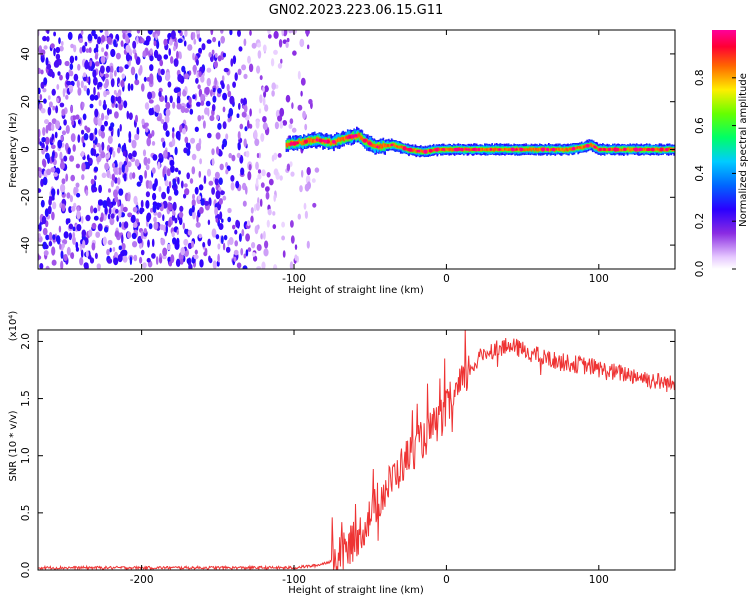 This screenshot has width=750, height=600. Describe the element at coordinates (700, 125) in the screenshot. I see `colorbar-tick-label: 0.6` at that location.